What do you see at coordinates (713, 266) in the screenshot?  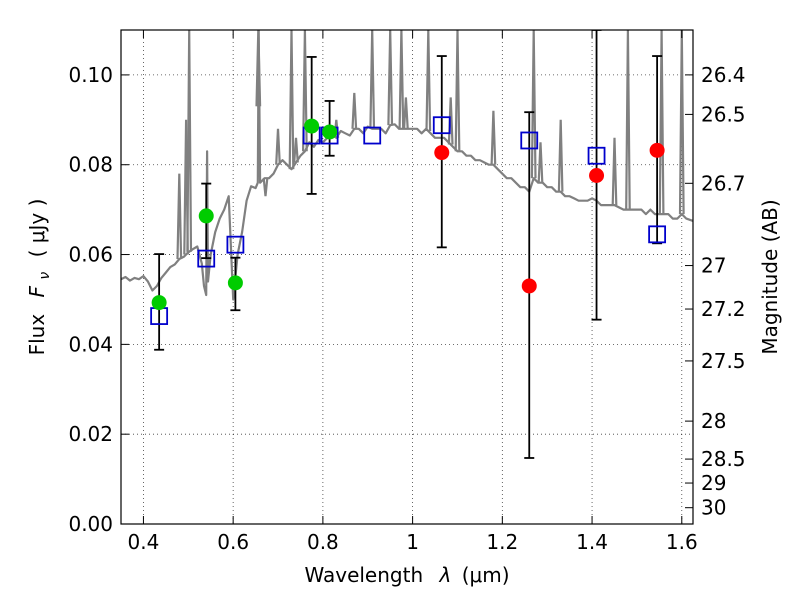 I see `right-tick-label: 27` at bounding box center [713, 266].